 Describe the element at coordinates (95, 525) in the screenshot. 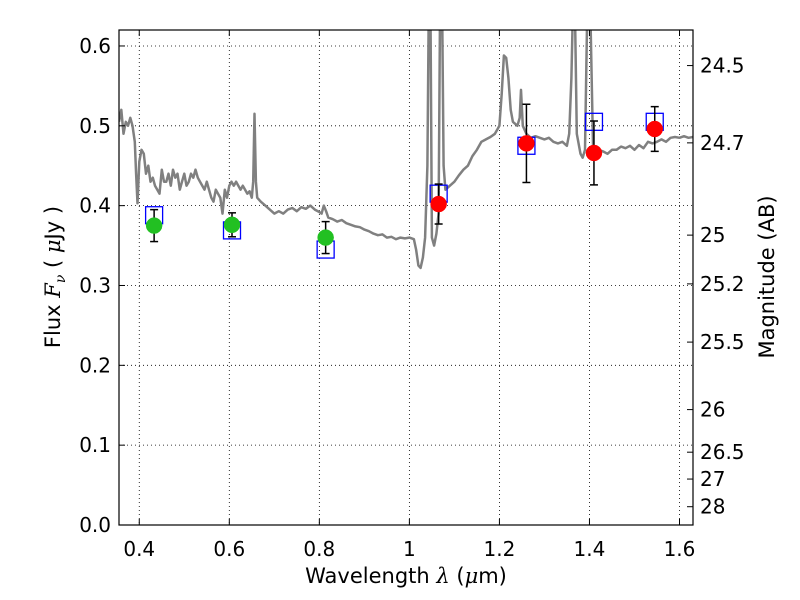

I see `y-tick-label: 0.0` at that location.